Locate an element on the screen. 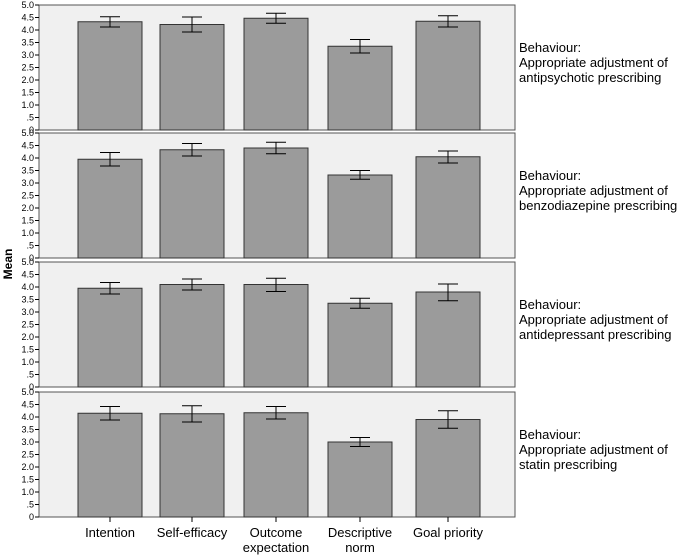 This screenshot has width=685, height=560. facet-label-line: antipsychotic prescribing is located at coordinates (590, 77).